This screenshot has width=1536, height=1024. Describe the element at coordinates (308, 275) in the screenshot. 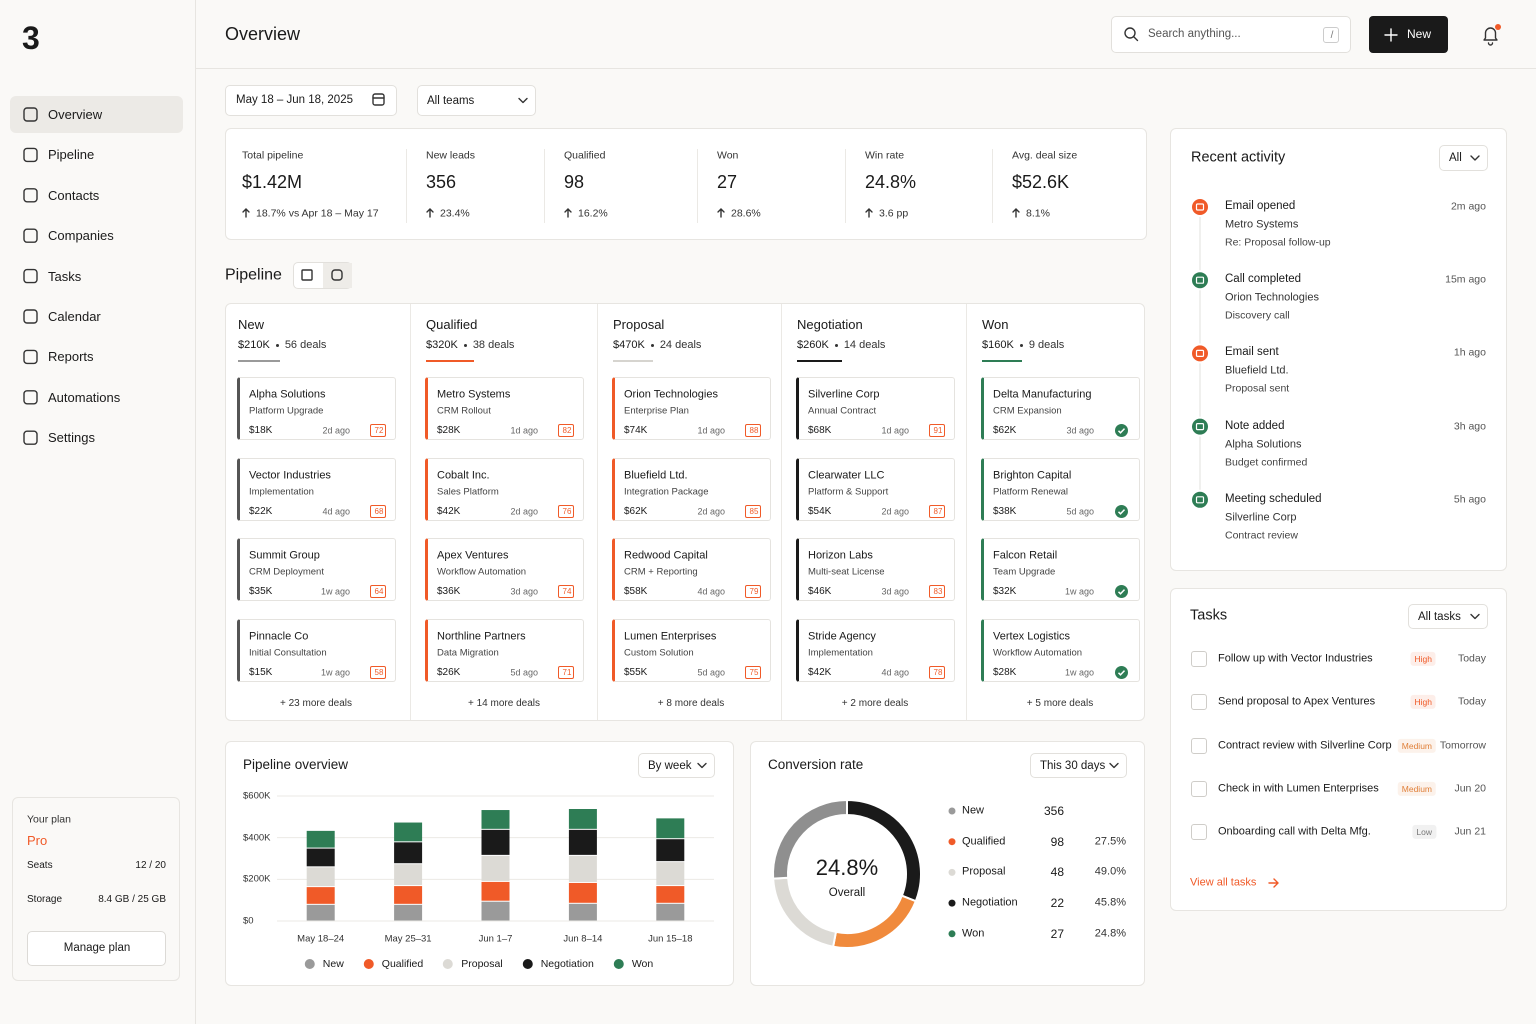

I see `view-toggle-option` at that location.